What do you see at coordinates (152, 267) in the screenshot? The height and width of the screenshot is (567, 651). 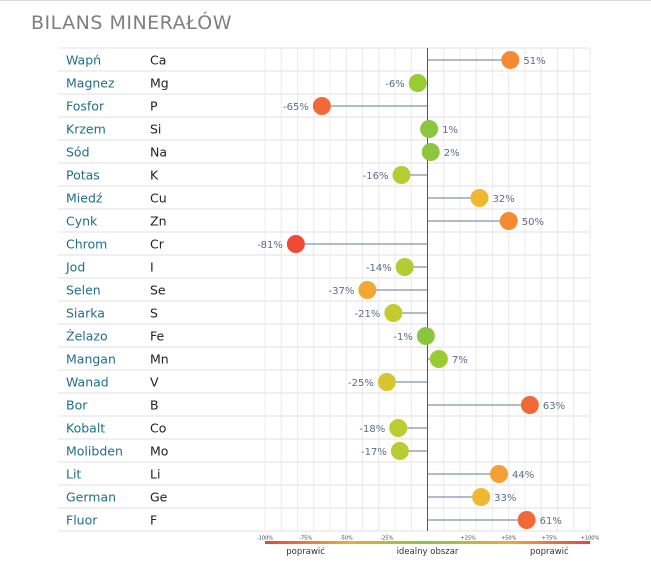 I see `mineral-symbol: I` at bounding box center [152, 267].